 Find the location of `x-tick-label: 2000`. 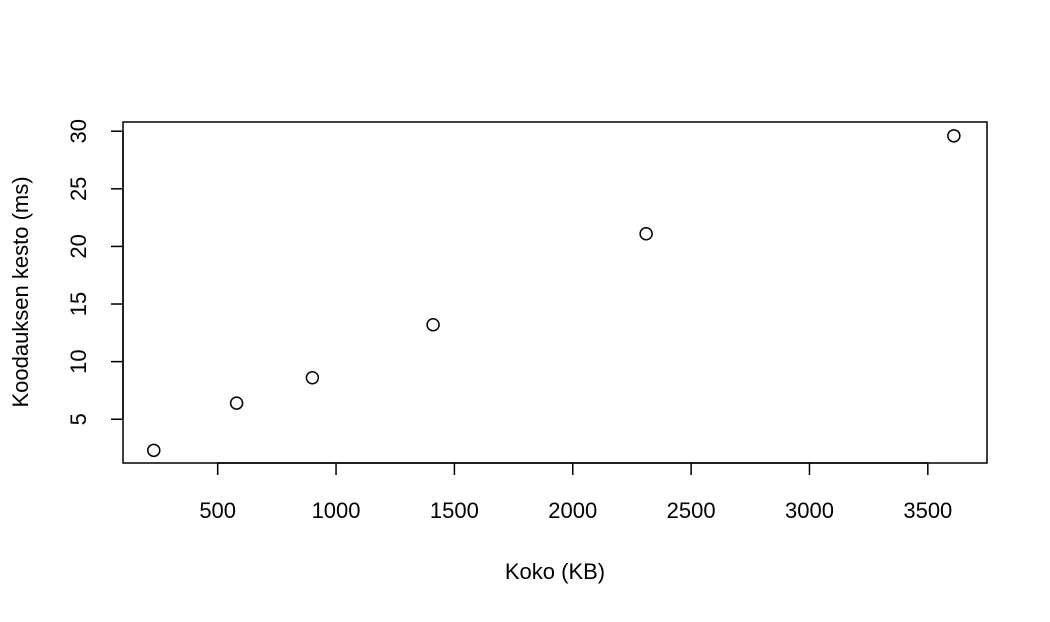

x-tick-label: 2000 is located at coordinates (572, 510).